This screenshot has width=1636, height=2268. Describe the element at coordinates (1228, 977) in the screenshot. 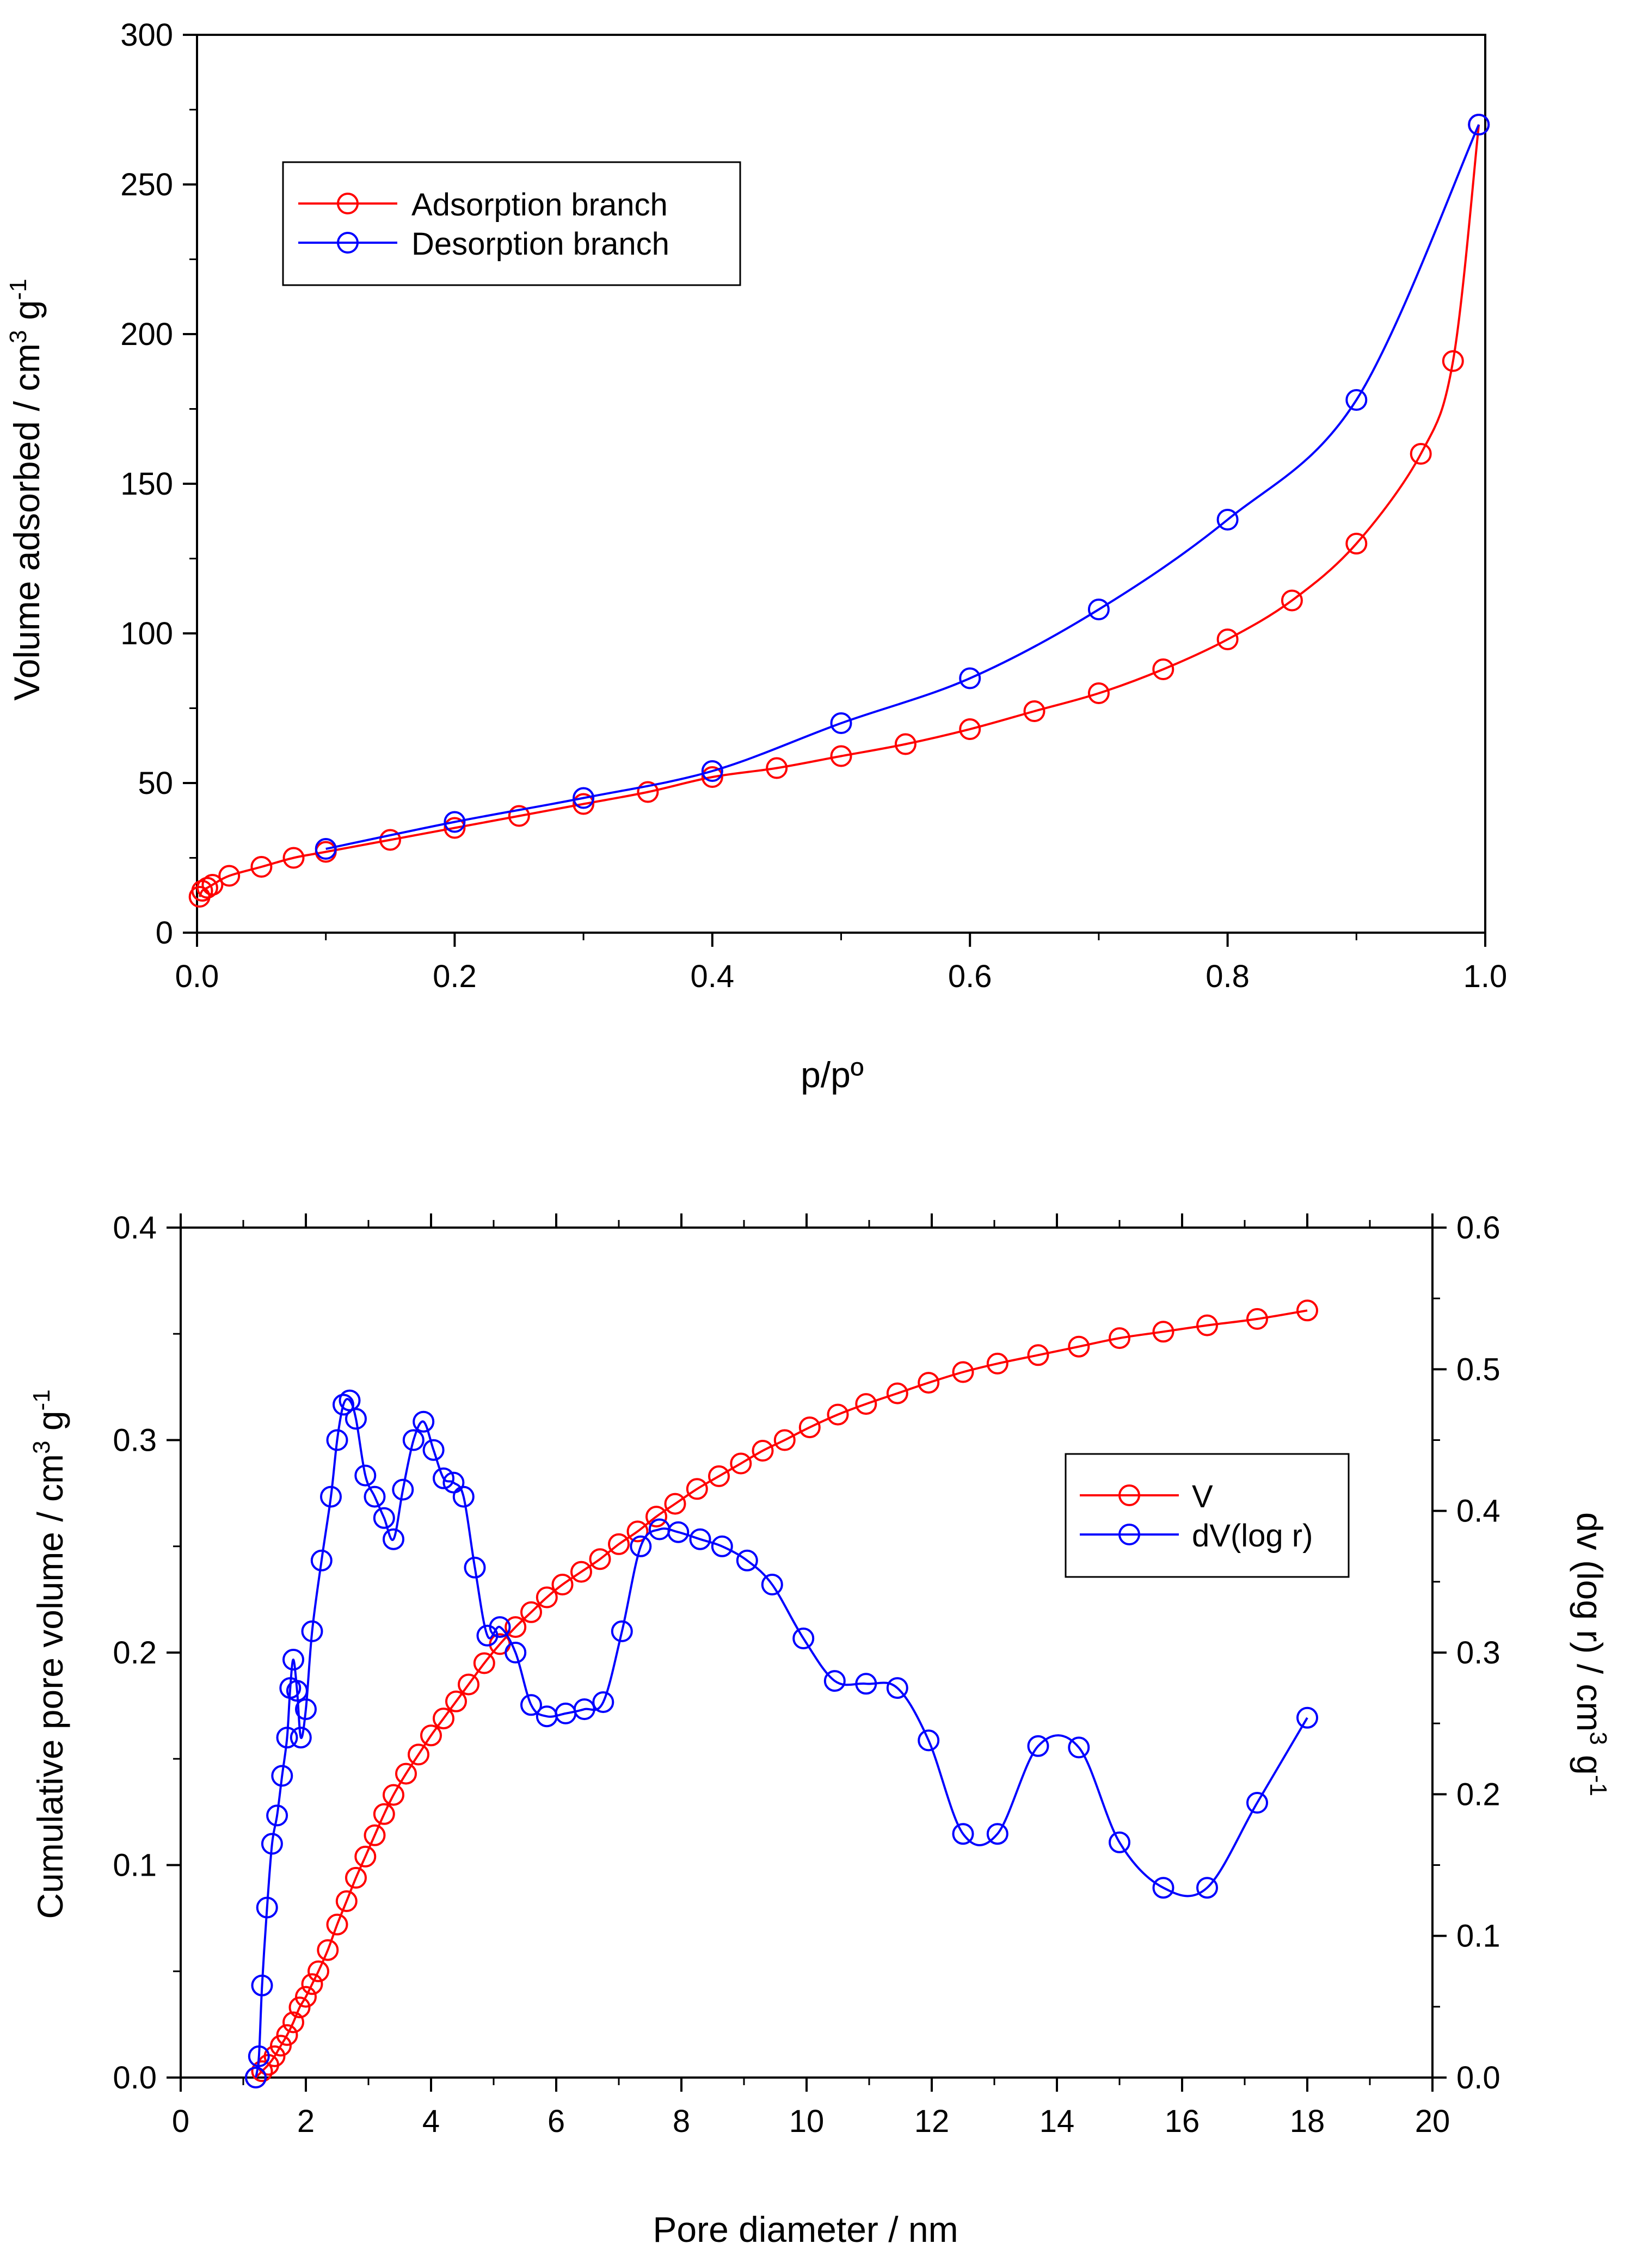

I see `chart1-x-tick-label: 0.8` at that location.